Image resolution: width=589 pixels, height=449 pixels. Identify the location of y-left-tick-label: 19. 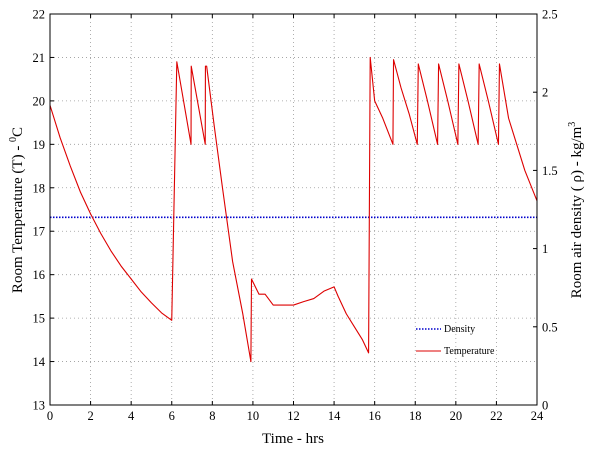
(39, 145).